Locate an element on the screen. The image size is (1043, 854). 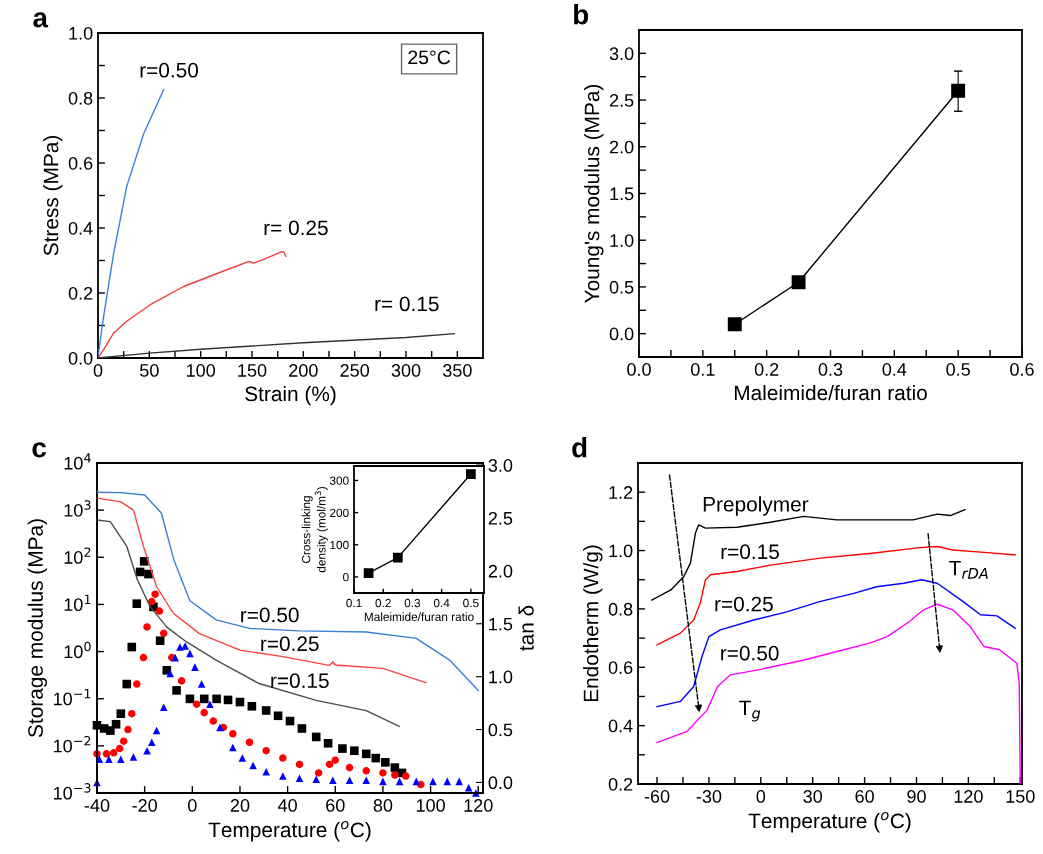
x-tick-label: 0.3 is located at coordinates (412, 603).